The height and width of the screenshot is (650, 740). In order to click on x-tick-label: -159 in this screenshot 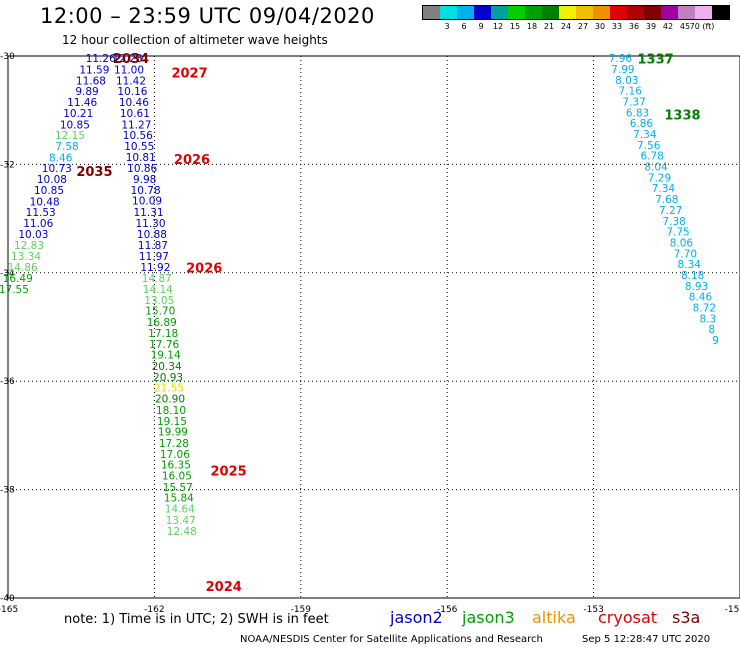, I will do `click(301, 610)`.